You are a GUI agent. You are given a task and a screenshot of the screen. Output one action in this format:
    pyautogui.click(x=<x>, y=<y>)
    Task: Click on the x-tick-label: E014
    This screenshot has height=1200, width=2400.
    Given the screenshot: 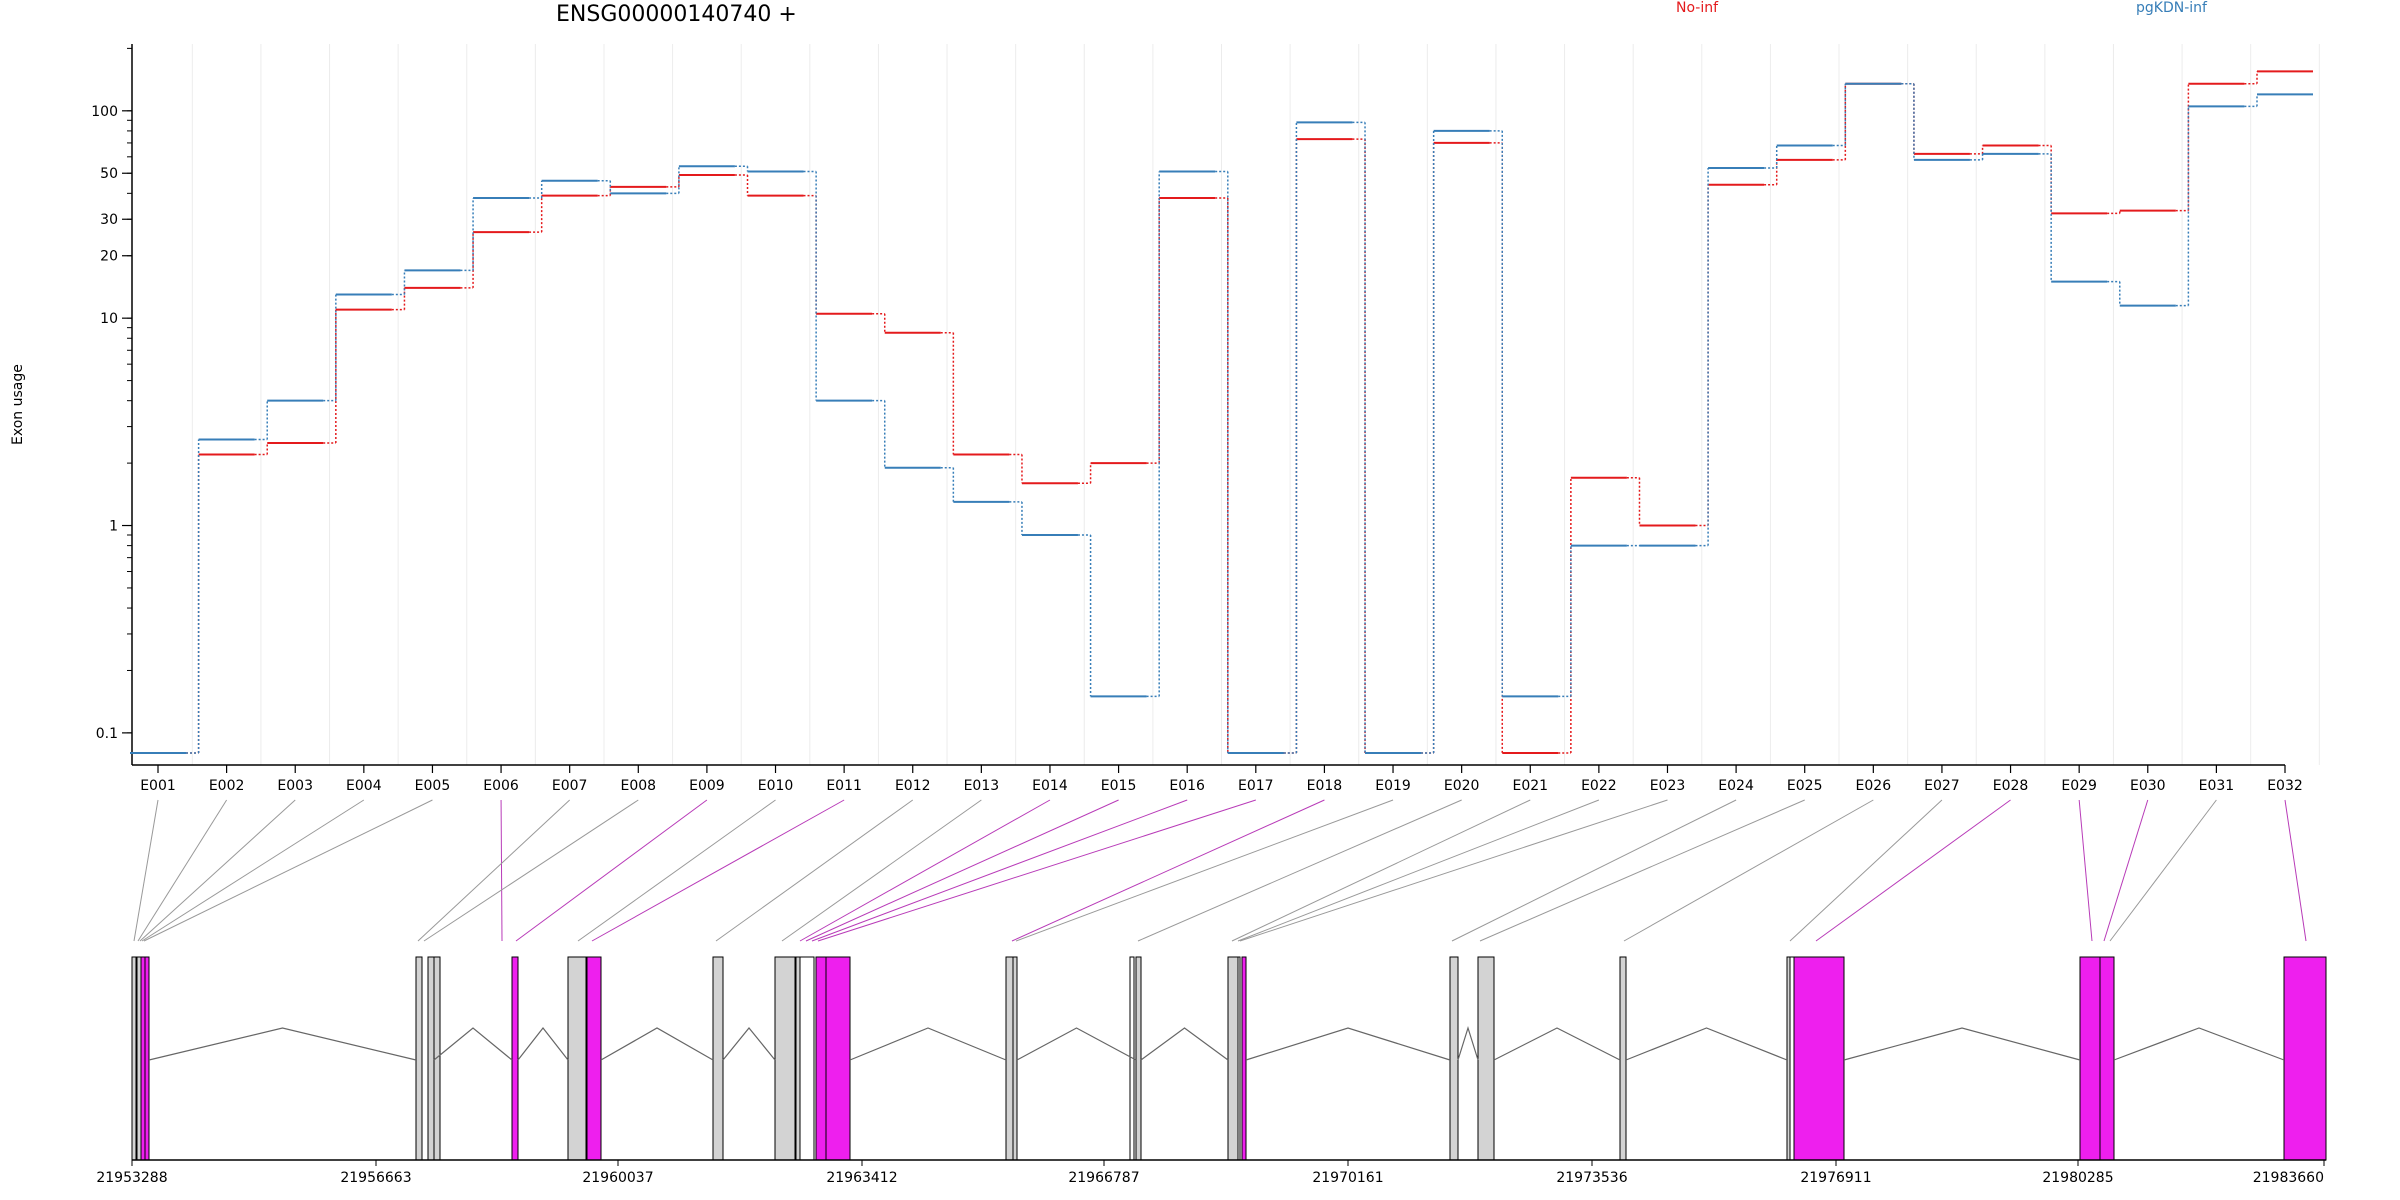 What is the action you would take?
    pyautogui.click(x=1050, y=786)
    